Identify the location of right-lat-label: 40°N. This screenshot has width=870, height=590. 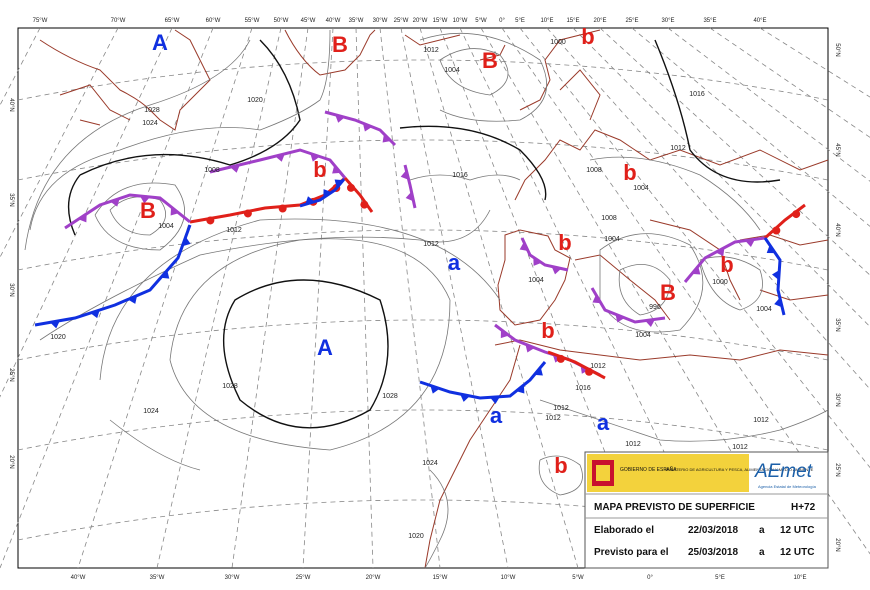
(837, 229).